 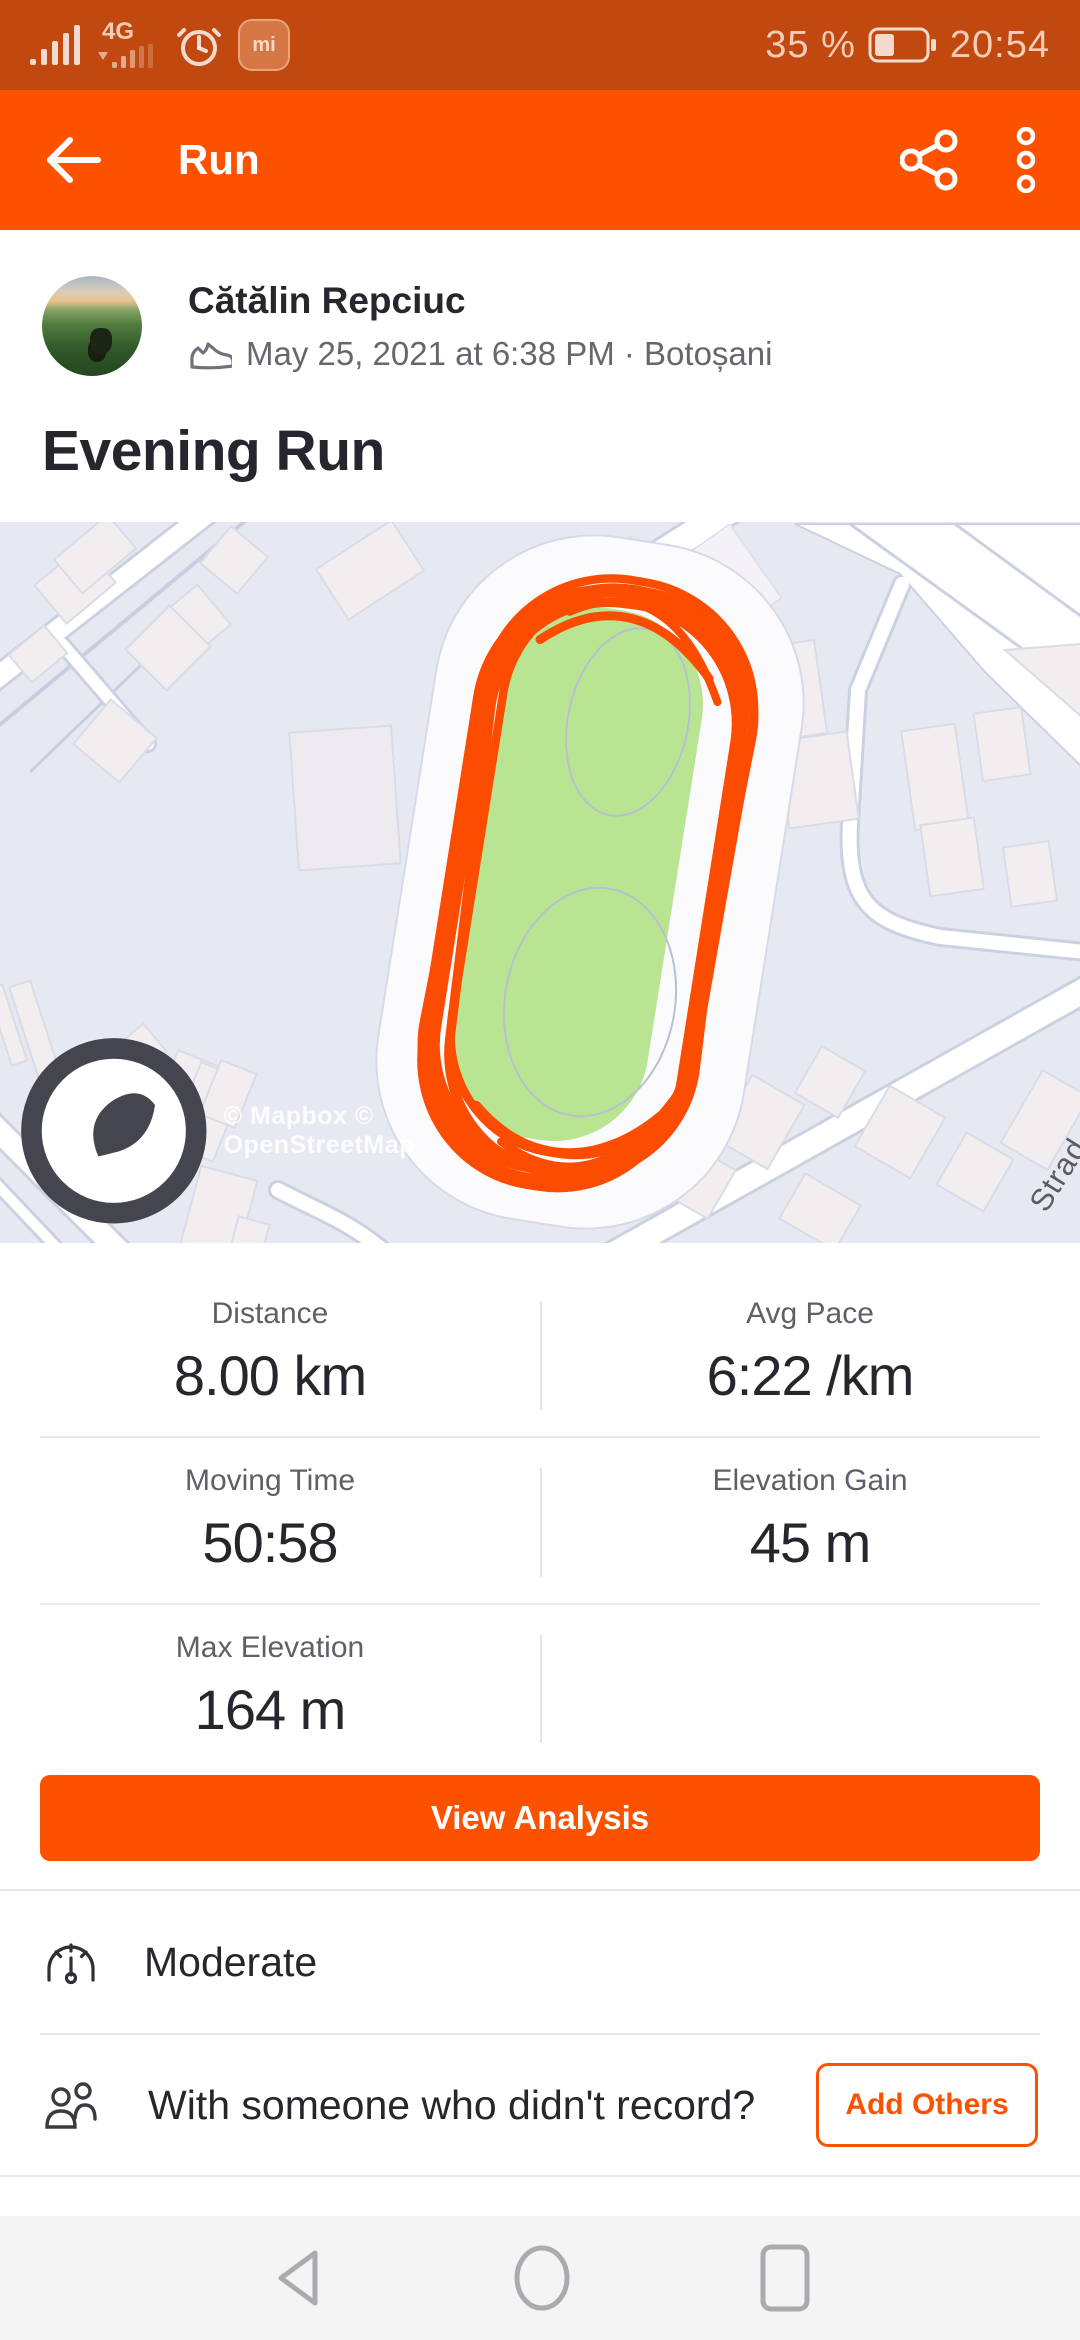 What do you see at coordinates (270, 1313) in the screenshot?
I see `stat-label: Distance` at bounding box center [270, 1313].